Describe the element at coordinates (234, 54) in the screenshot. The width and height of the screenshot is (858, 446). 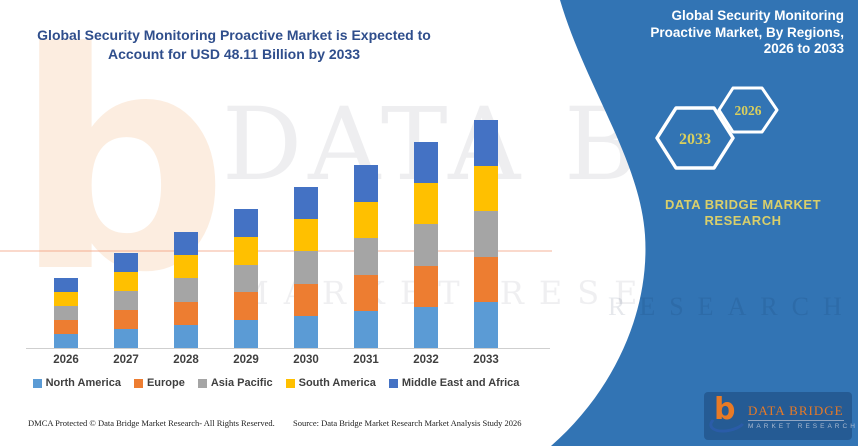
I see `chart-title-line2: Account for USD 48.11 Billion by 2033` at that location.